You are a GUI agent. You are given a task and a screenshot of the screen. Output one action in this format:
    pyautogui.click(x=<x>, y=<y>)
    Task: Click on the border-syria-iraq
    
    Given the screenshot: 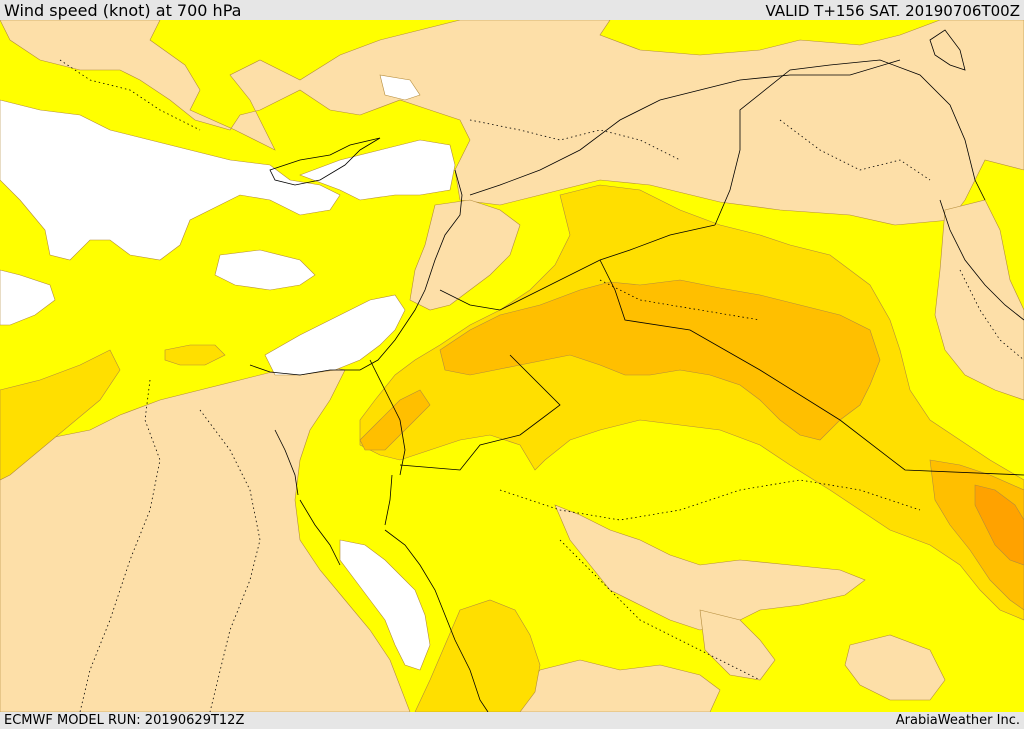 What is the action you would take?
    pyautogui.click(x=685, y=127)
    